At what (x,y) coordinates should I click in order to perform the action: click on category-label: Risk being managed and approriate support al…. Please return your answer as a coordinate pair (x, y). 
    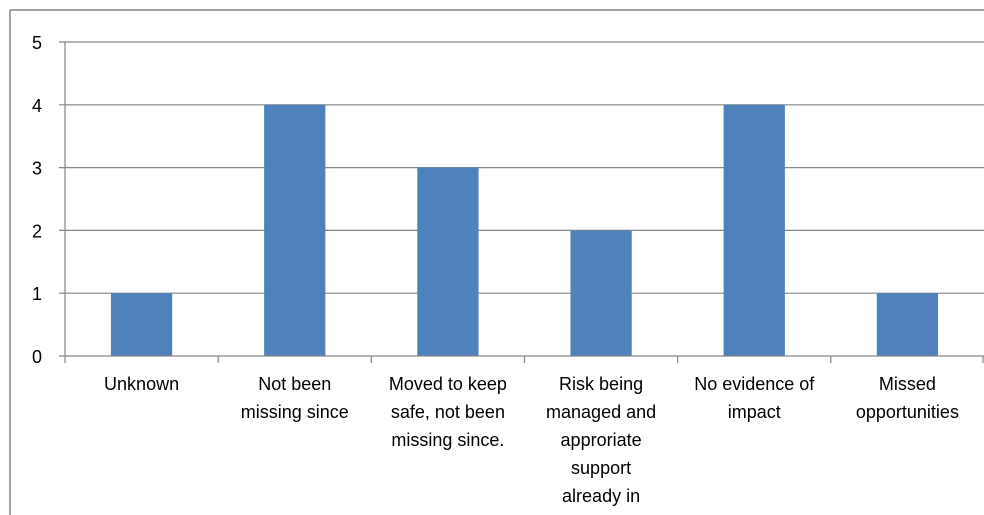
    Looking at the image, I should click on (601, 440).